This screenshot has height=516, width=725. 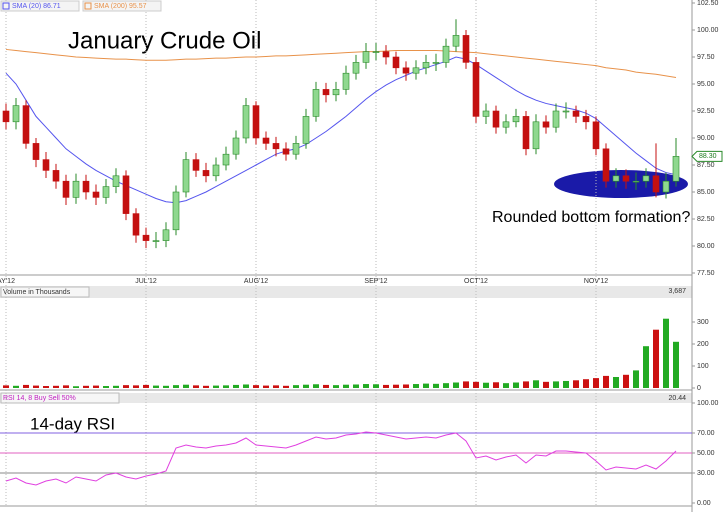 What do you see at coordinates (706, 57) in the screenshot?
I see `y-tick-label: 97.50` at bounding box center [706, 57].